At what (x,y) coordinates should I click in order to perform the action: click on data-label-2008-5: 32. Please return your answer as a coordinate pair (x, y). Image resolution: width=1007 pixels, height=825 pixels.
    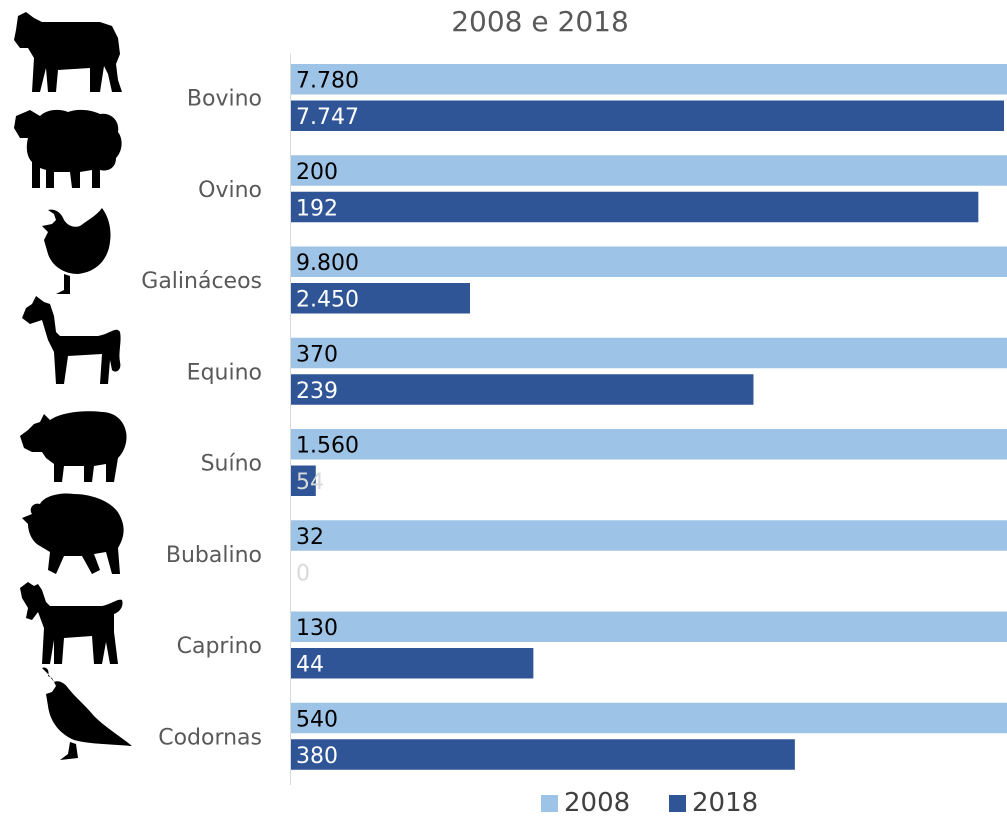
    Looking at the image, I should click on (310, 537).